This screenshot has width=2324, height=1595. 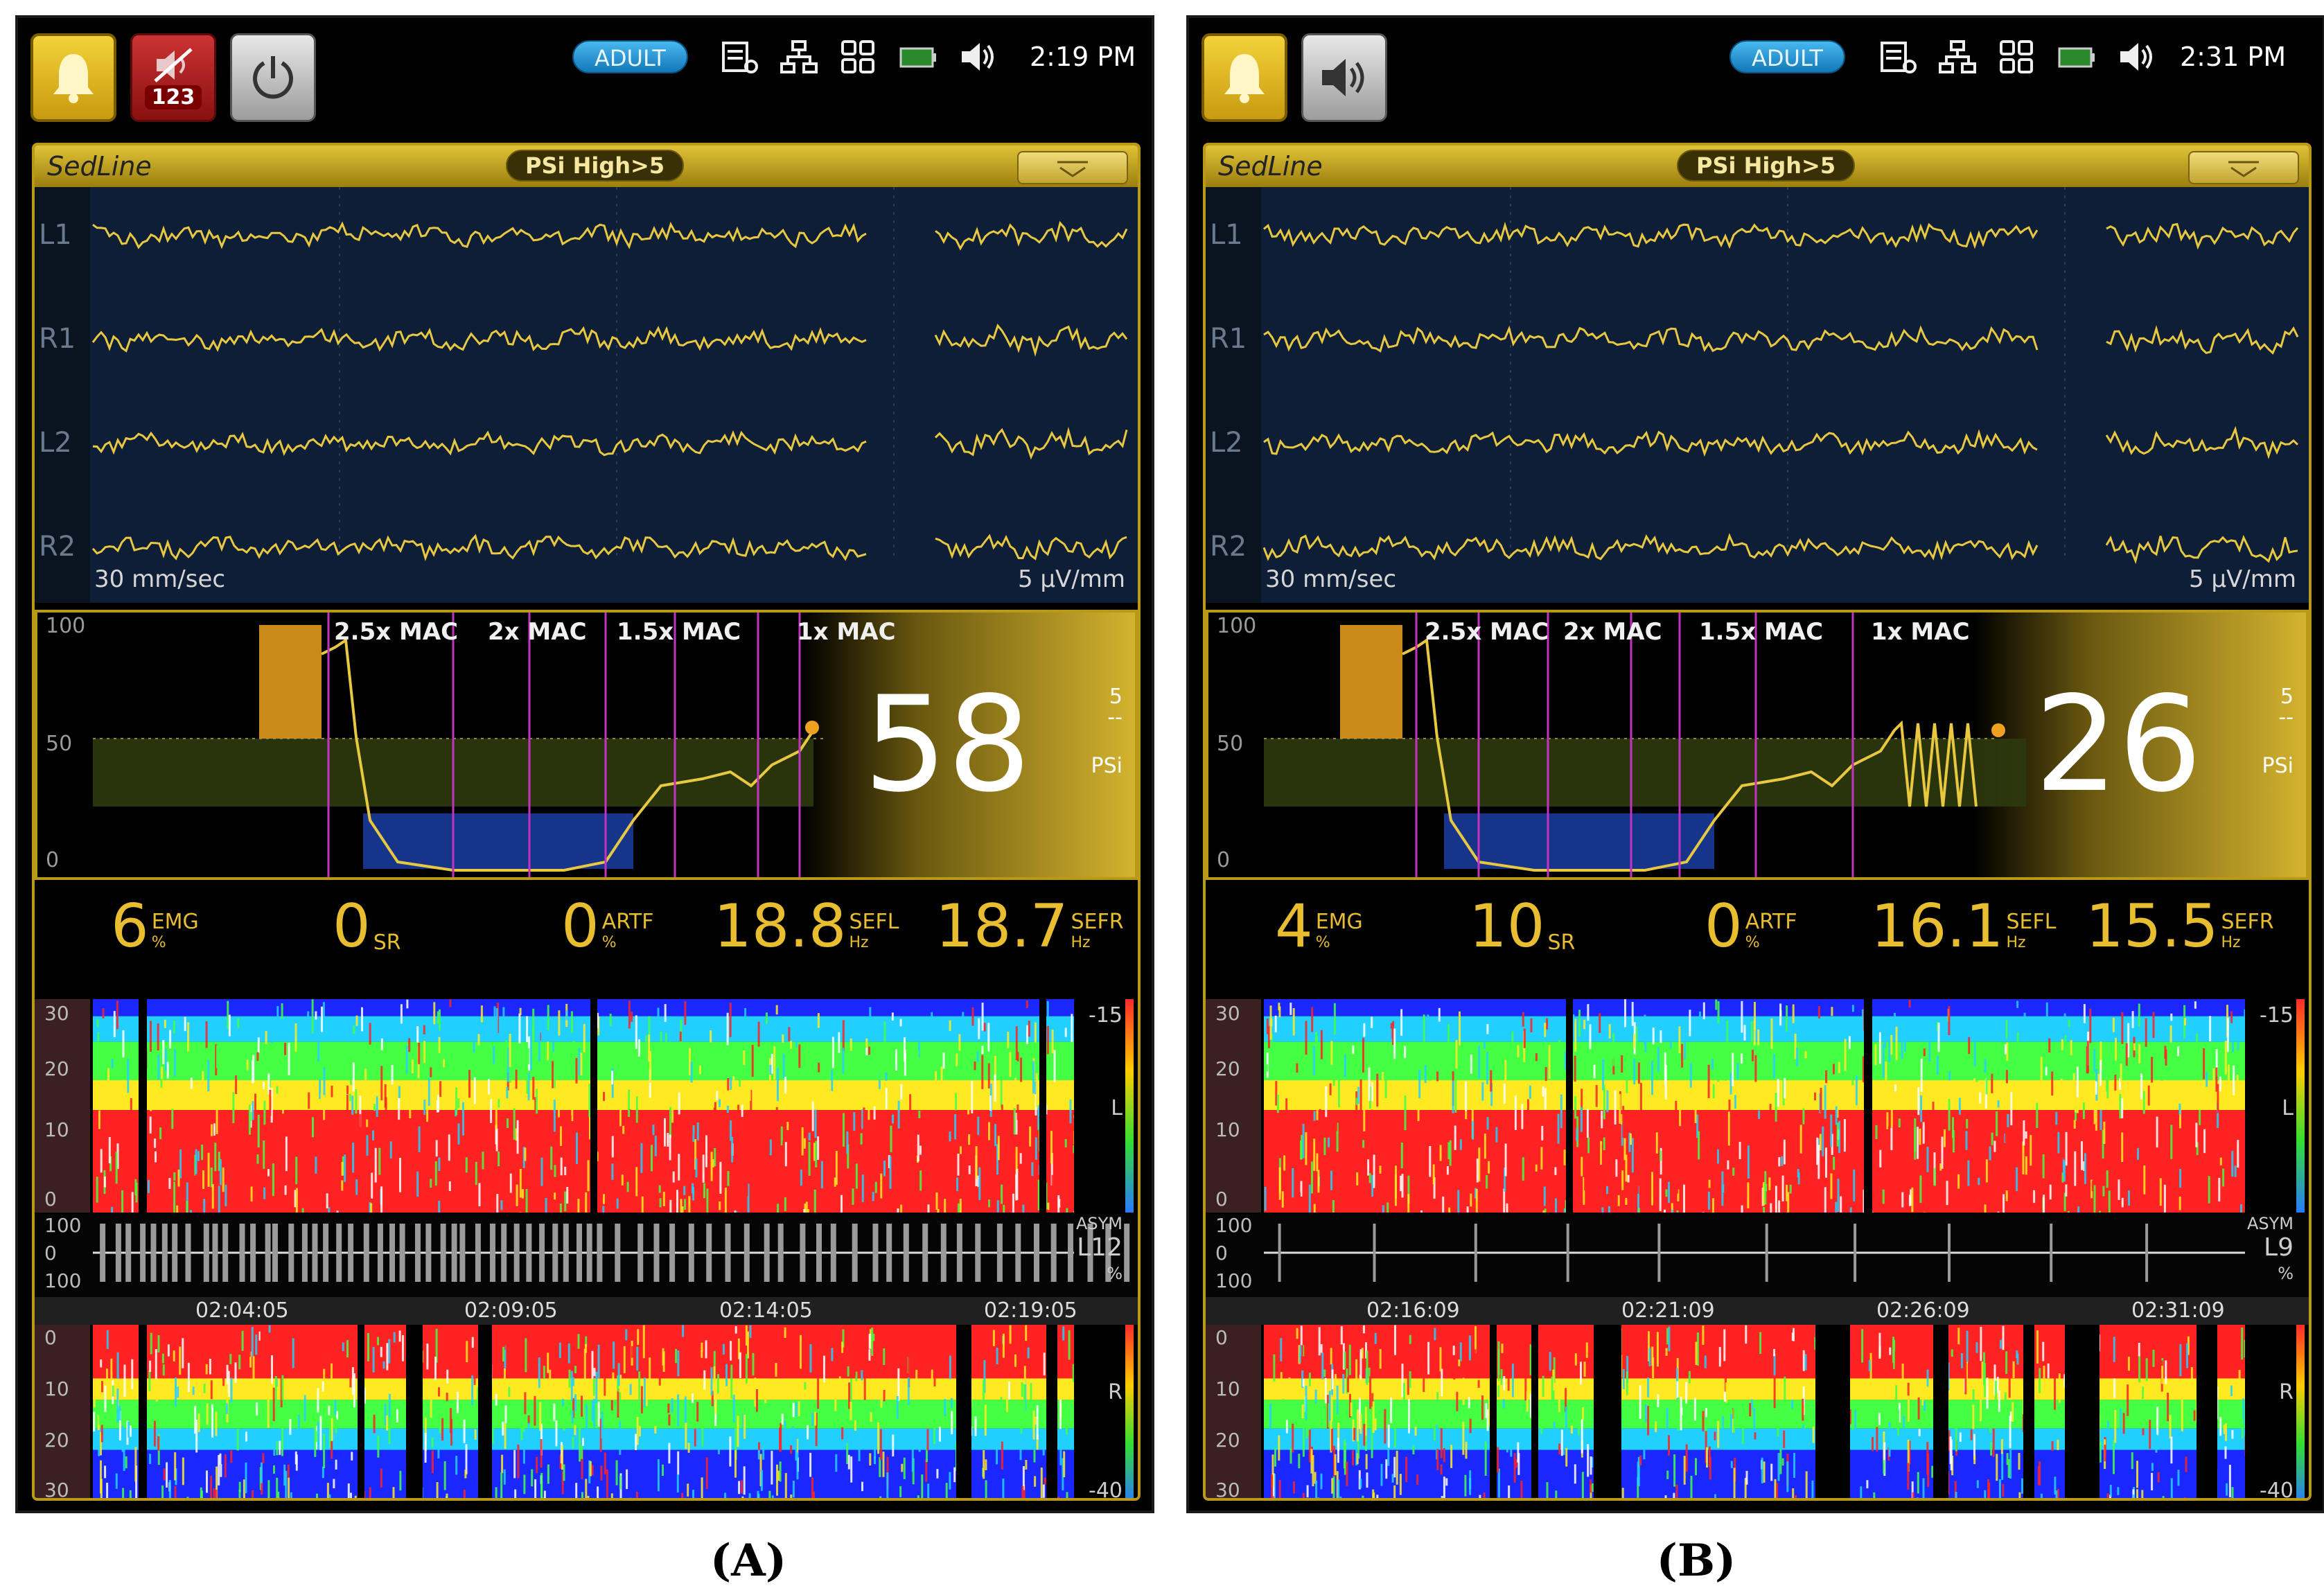 I want to click on speaker-icon, so click(x=1343, y=77).